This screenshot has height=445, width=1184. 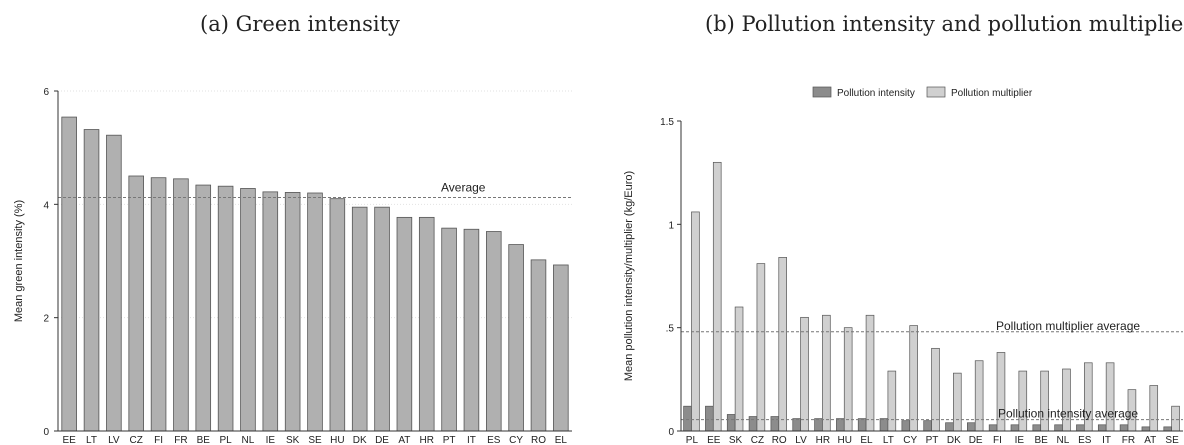 What do you see at coordinates (70, 440) in the screenshot?
I see `x-tick-label-a: EE` at bounding box center [70, 440].